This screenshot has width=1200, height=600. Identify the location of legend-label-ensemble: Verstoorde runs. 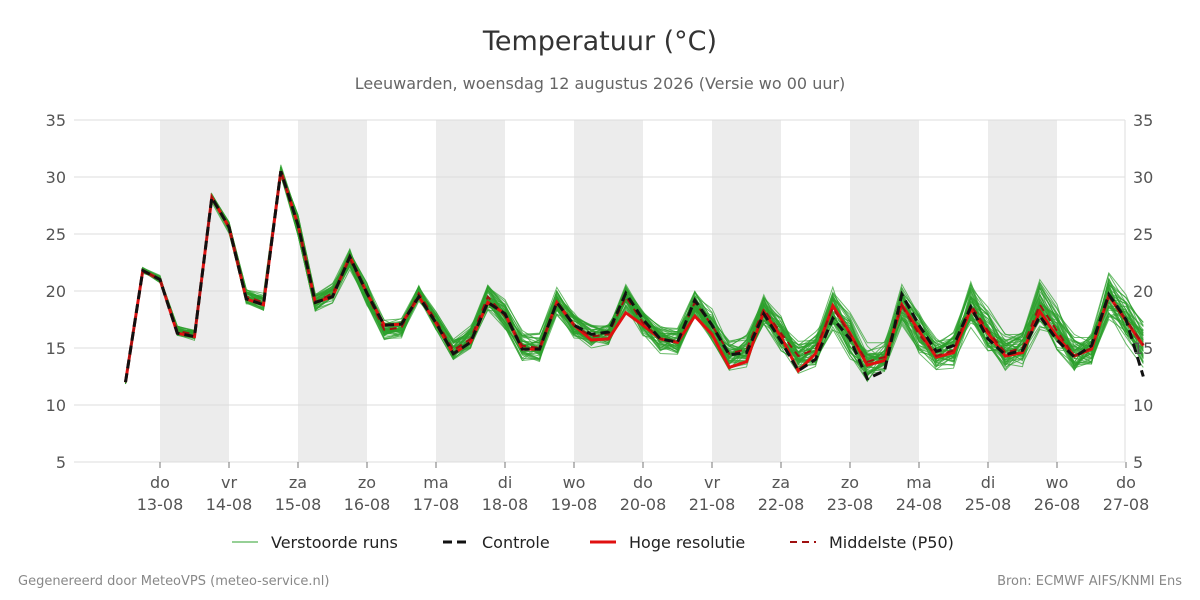
(334, 542).